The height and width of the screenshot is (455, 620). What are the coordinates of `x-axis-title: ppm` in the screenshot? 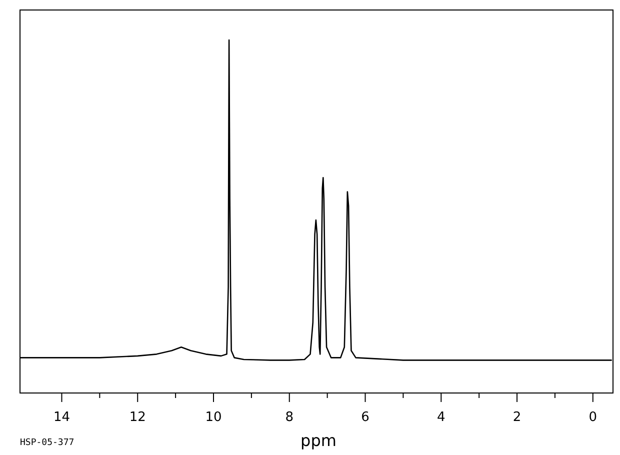 It's located at (318, 440).